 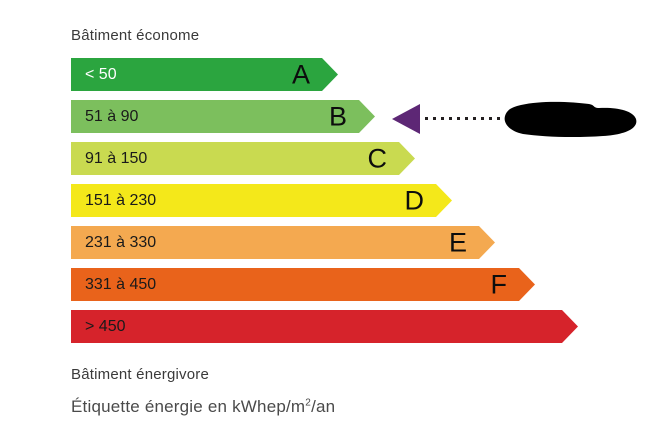 What do you see at coordinates (308, 403) in the screenshot?
I see `units-exponent: 2` at bounding box center [308, 403].